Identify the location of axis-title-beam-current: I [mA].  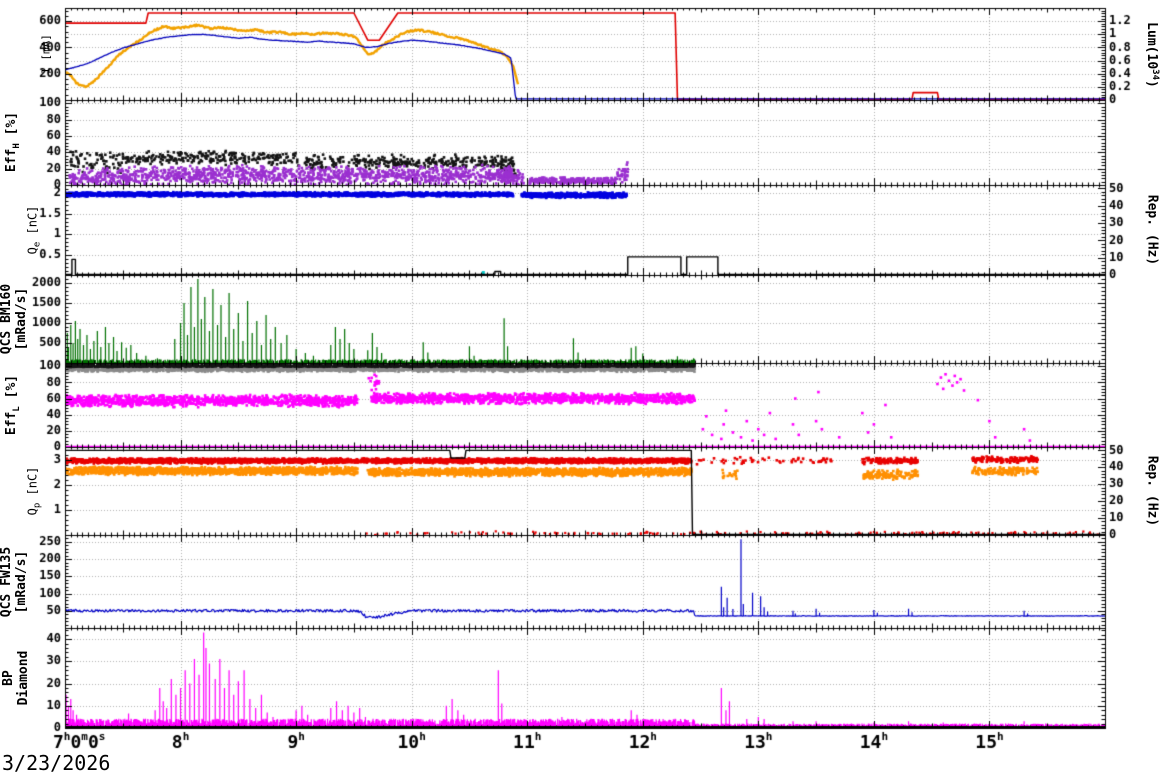
(46, 54).